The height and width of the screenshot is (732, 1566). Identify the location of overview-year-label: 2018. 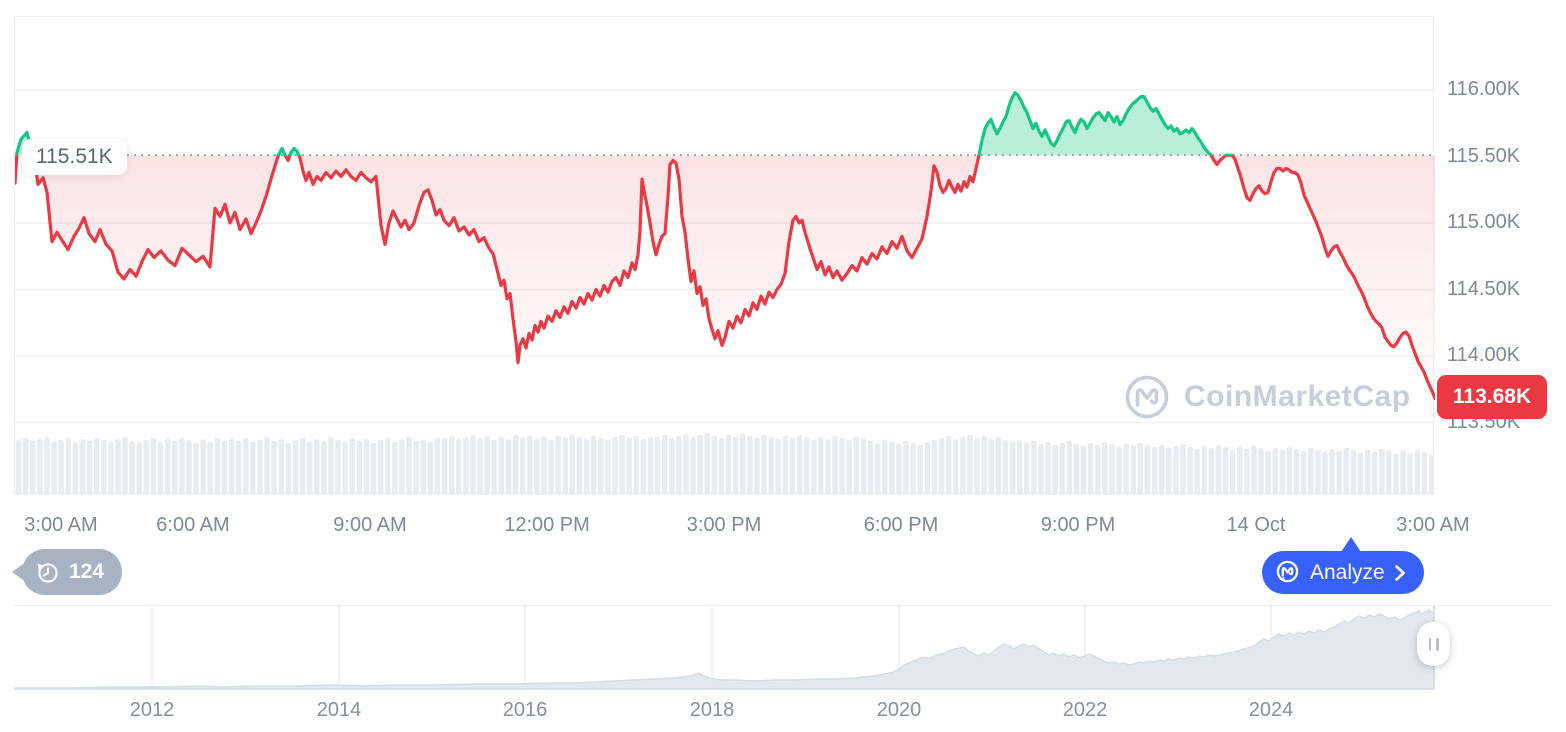
(712, 710).